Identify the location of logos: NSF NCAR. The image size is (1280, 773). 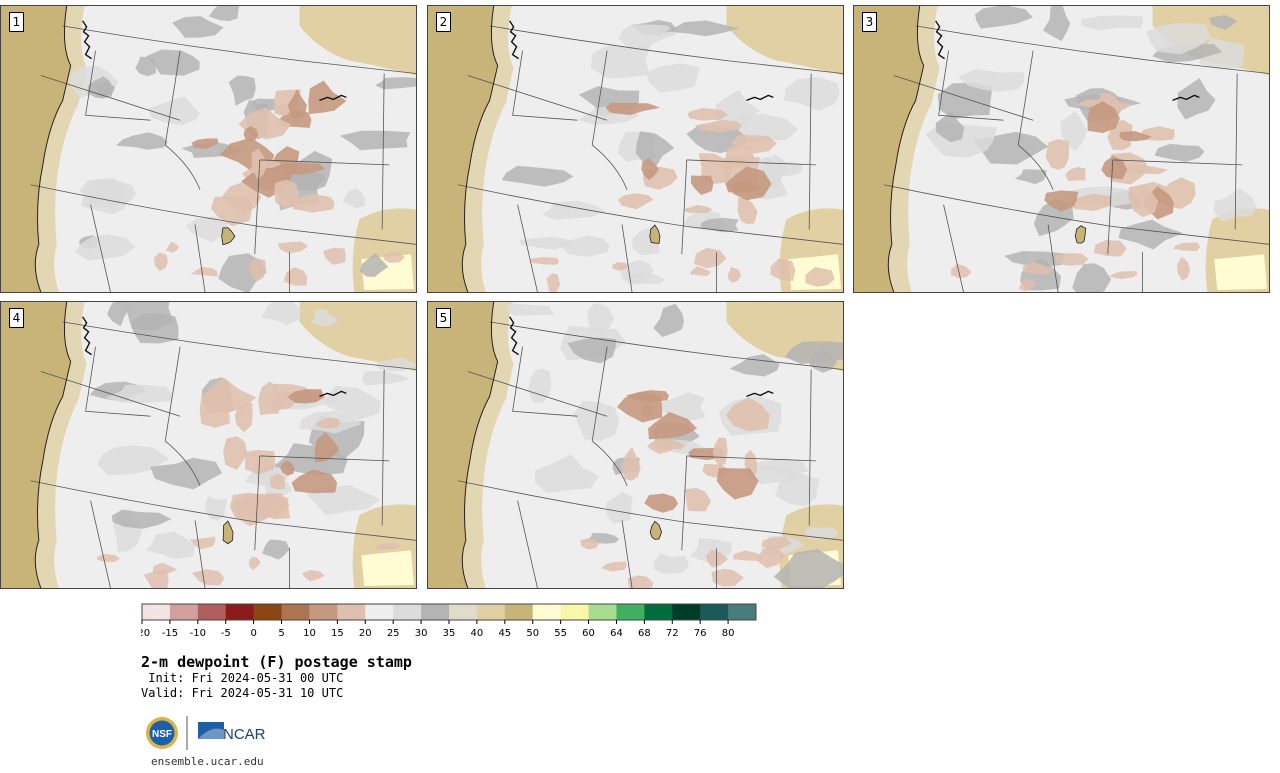
(210, 733).